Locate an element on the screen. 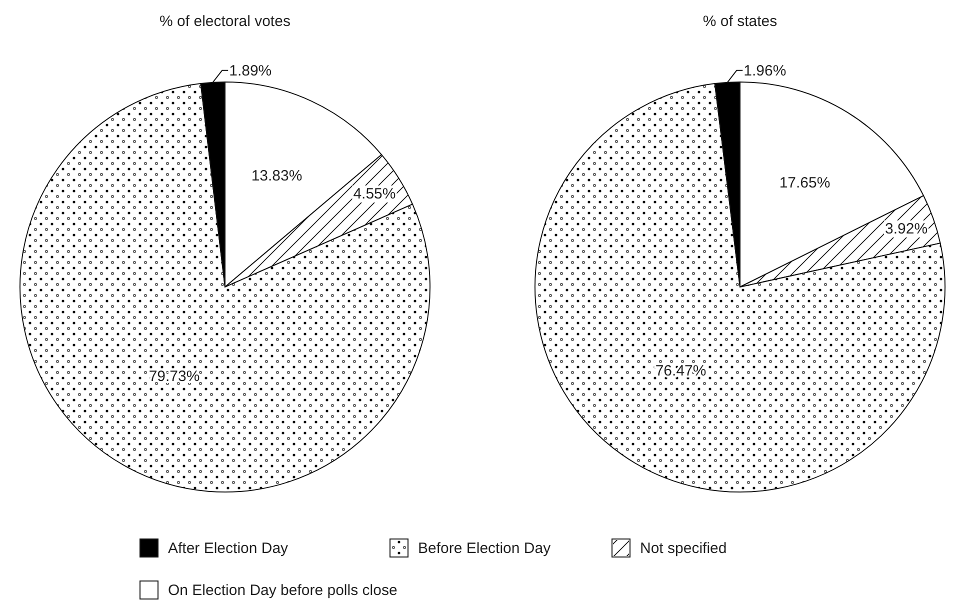 The height and width of the screenshot is (604, 964). chart-title: % of electoral votes is located at coordinates (225, 21).